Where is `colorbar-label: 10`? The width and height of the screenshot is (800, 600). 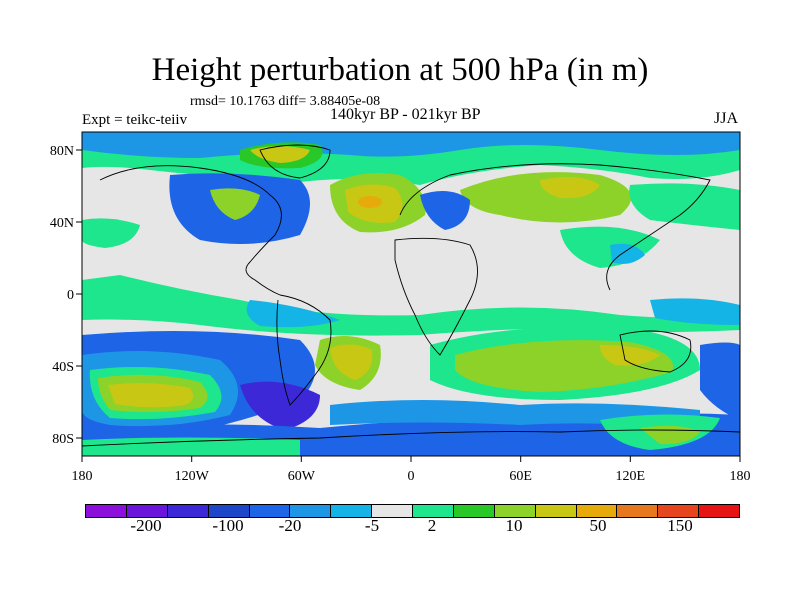 colorbar-label: 10 is located at coordinates (514, 525).